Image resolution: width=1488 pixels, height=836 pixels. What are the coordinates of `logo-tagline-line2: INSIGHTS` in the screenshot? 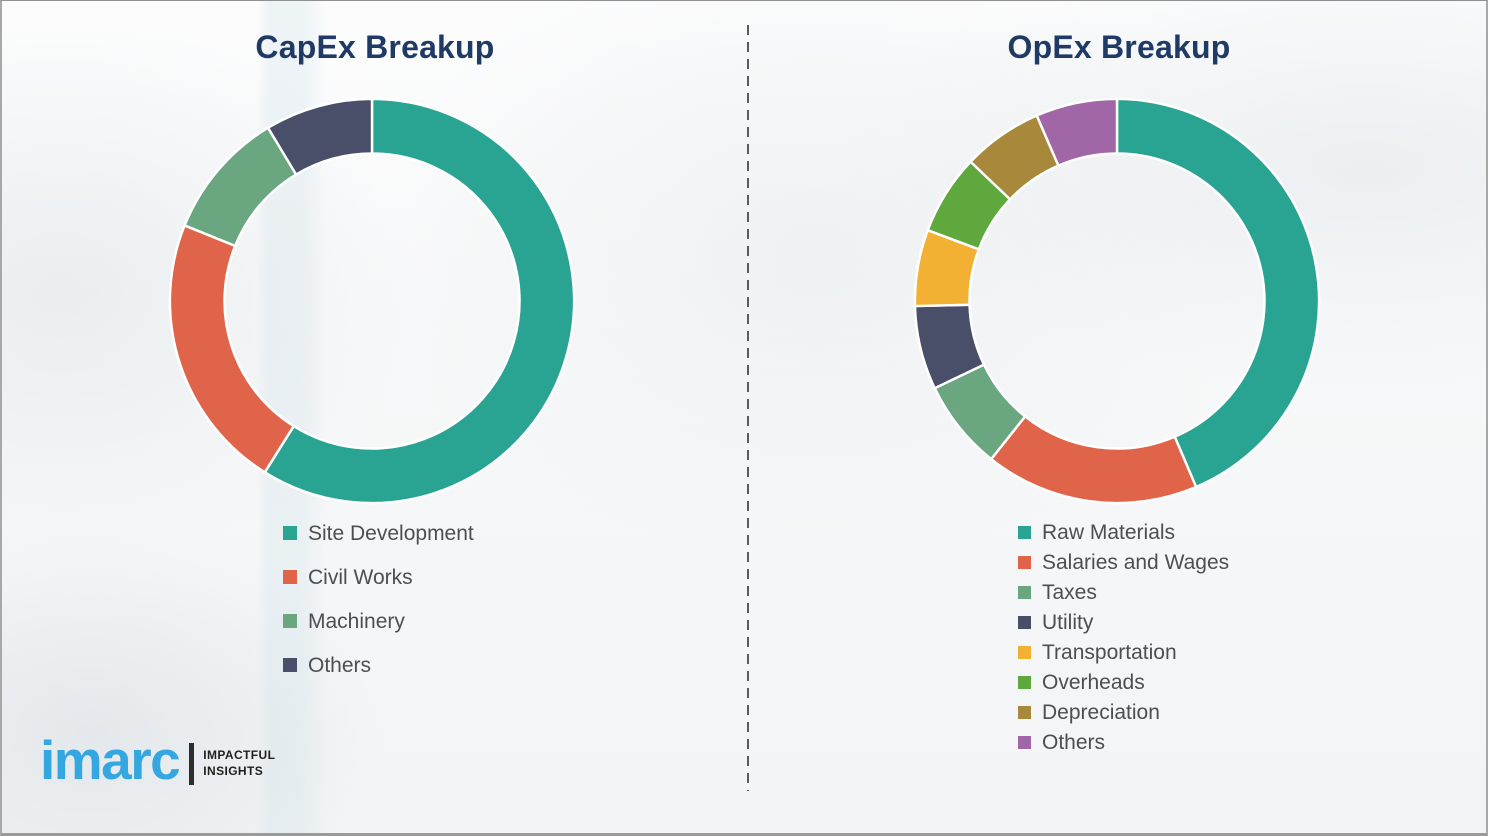 It's located at (233, 771).